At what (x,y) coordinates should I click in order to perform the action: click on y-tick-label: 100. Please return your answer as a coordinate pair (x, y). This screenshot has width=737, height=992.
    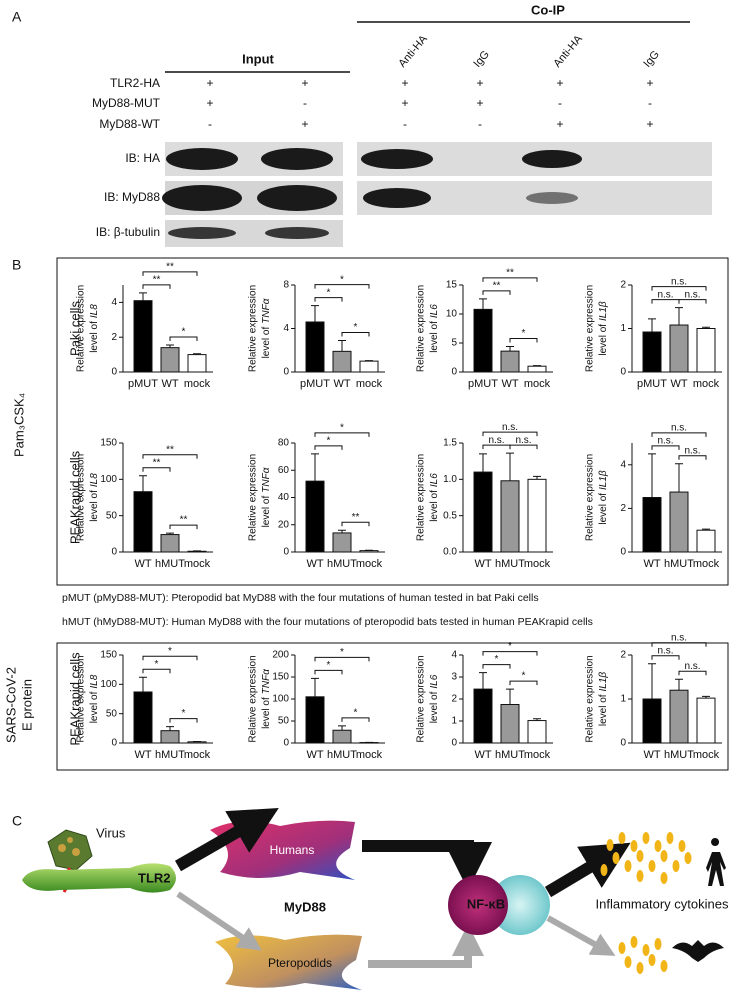
    Looking at the image, I should click on (280, 699).